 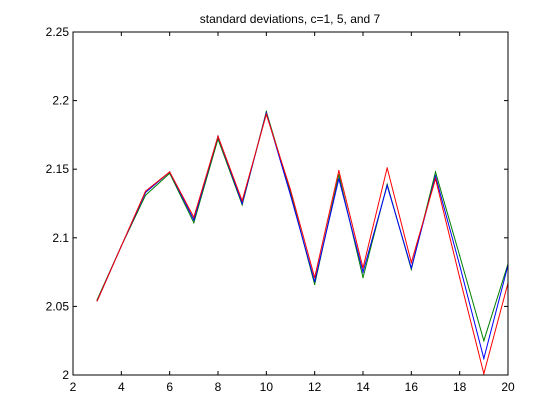 What do you see at coordinates (58, 169) in the screenshot?
I see `y-tick-label: 2.15` at bounding box center [58, 169].